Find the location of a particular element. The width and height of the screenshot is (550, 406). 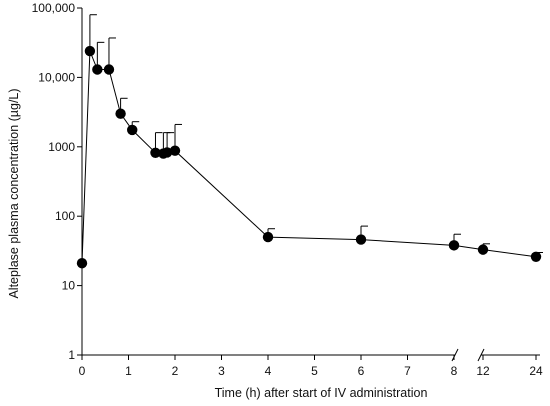

x-tick-label: 5 is located at coordinates (314, 371).